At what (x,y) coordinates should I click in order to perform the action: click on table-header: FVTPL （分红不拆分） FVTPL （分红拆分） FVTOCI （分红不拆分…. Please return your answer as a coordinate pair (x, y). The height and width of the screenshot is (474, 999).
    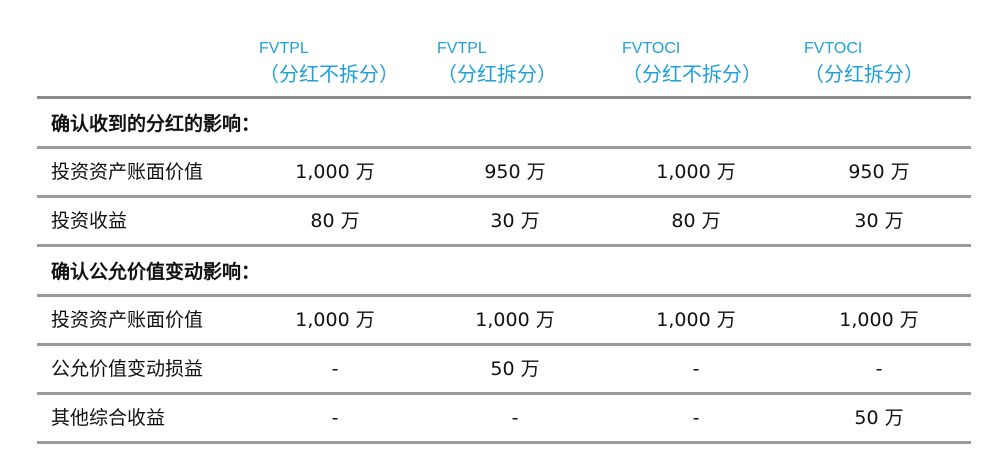
    Looking at the image, I should click on (504, 63).